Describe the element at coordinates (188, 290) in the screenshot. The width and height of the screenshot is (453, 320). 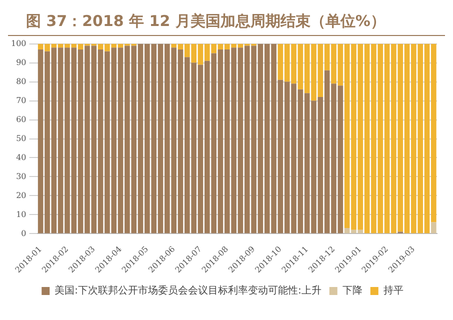
I see `legend-label: 美国:下次联邦公开市场委员会会议目标利率变动可能性:上升` at that location.